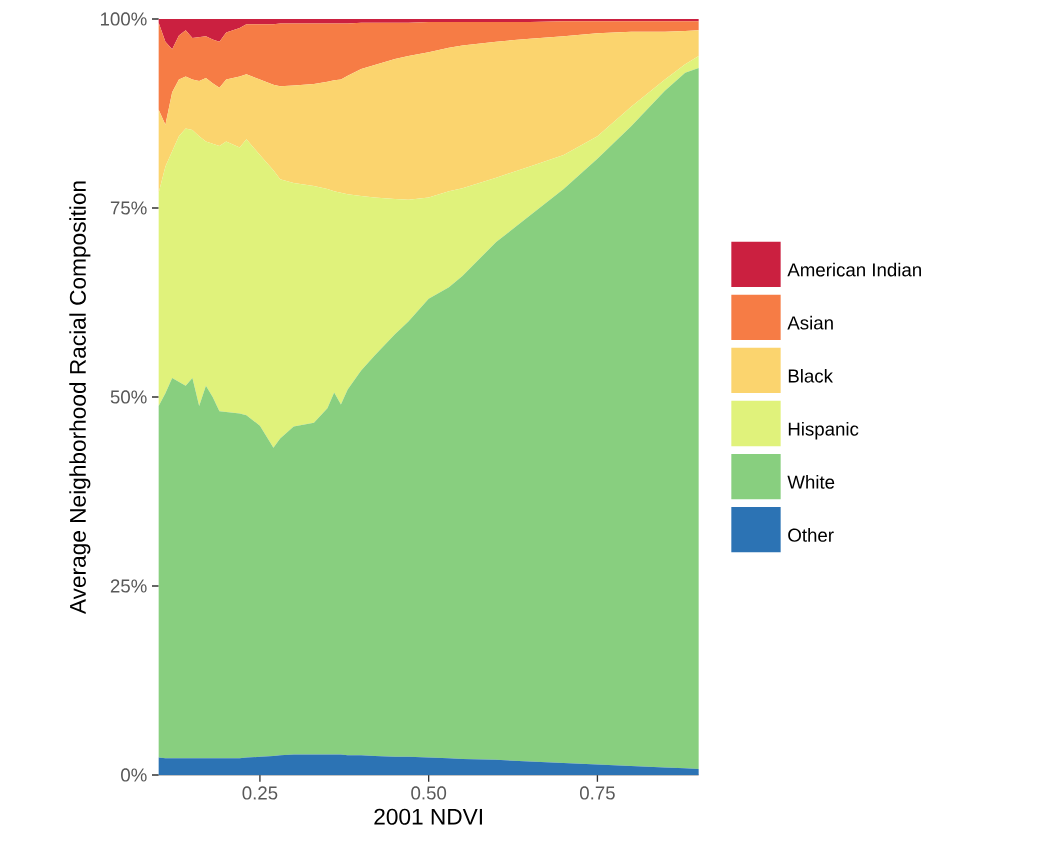 Image resolution: width=1050 pixels, height=855 pixels. Describe the element at coordinates (260, 793) in the screenshot. I see `x-tick-label: 0.25` at that location.